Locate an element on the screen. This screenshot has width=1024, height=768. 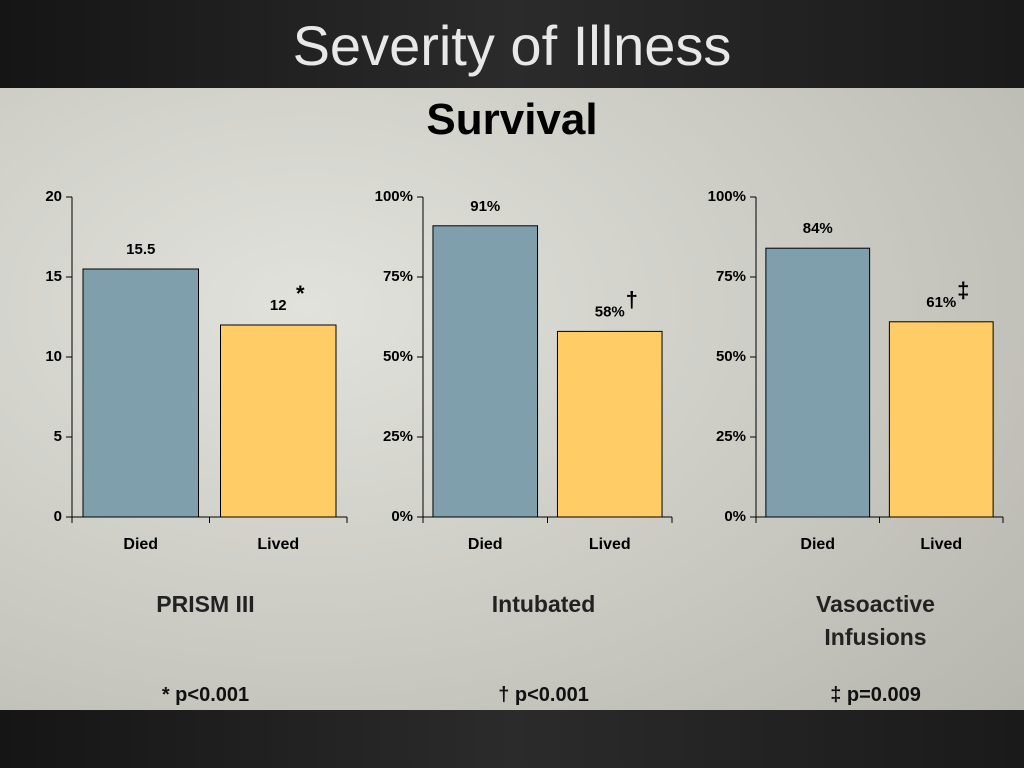
annotation: † is located at coordinates (632, 299).